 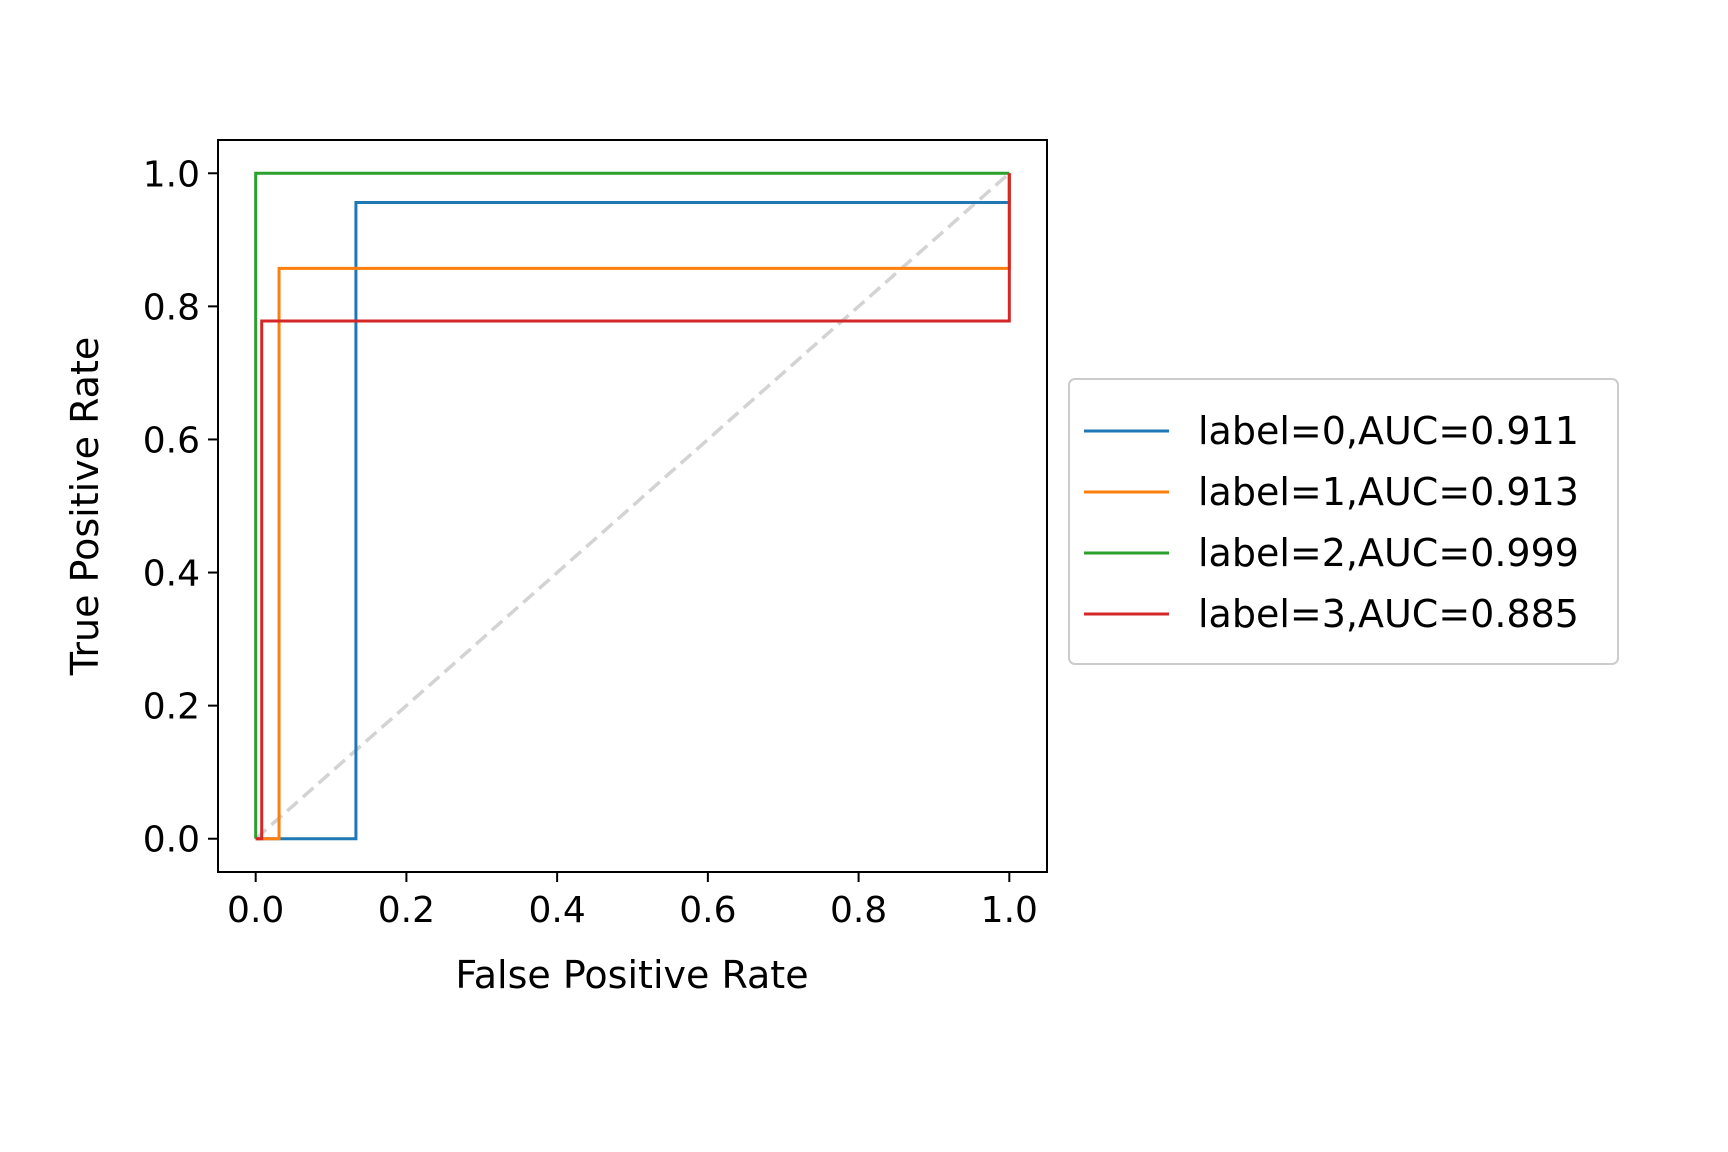 What do you see at coordinates (1388, 553) in the screenshot?
I see `legend-entry-label: label=2,AUC=0.999` at bounding box center [1388, 553].